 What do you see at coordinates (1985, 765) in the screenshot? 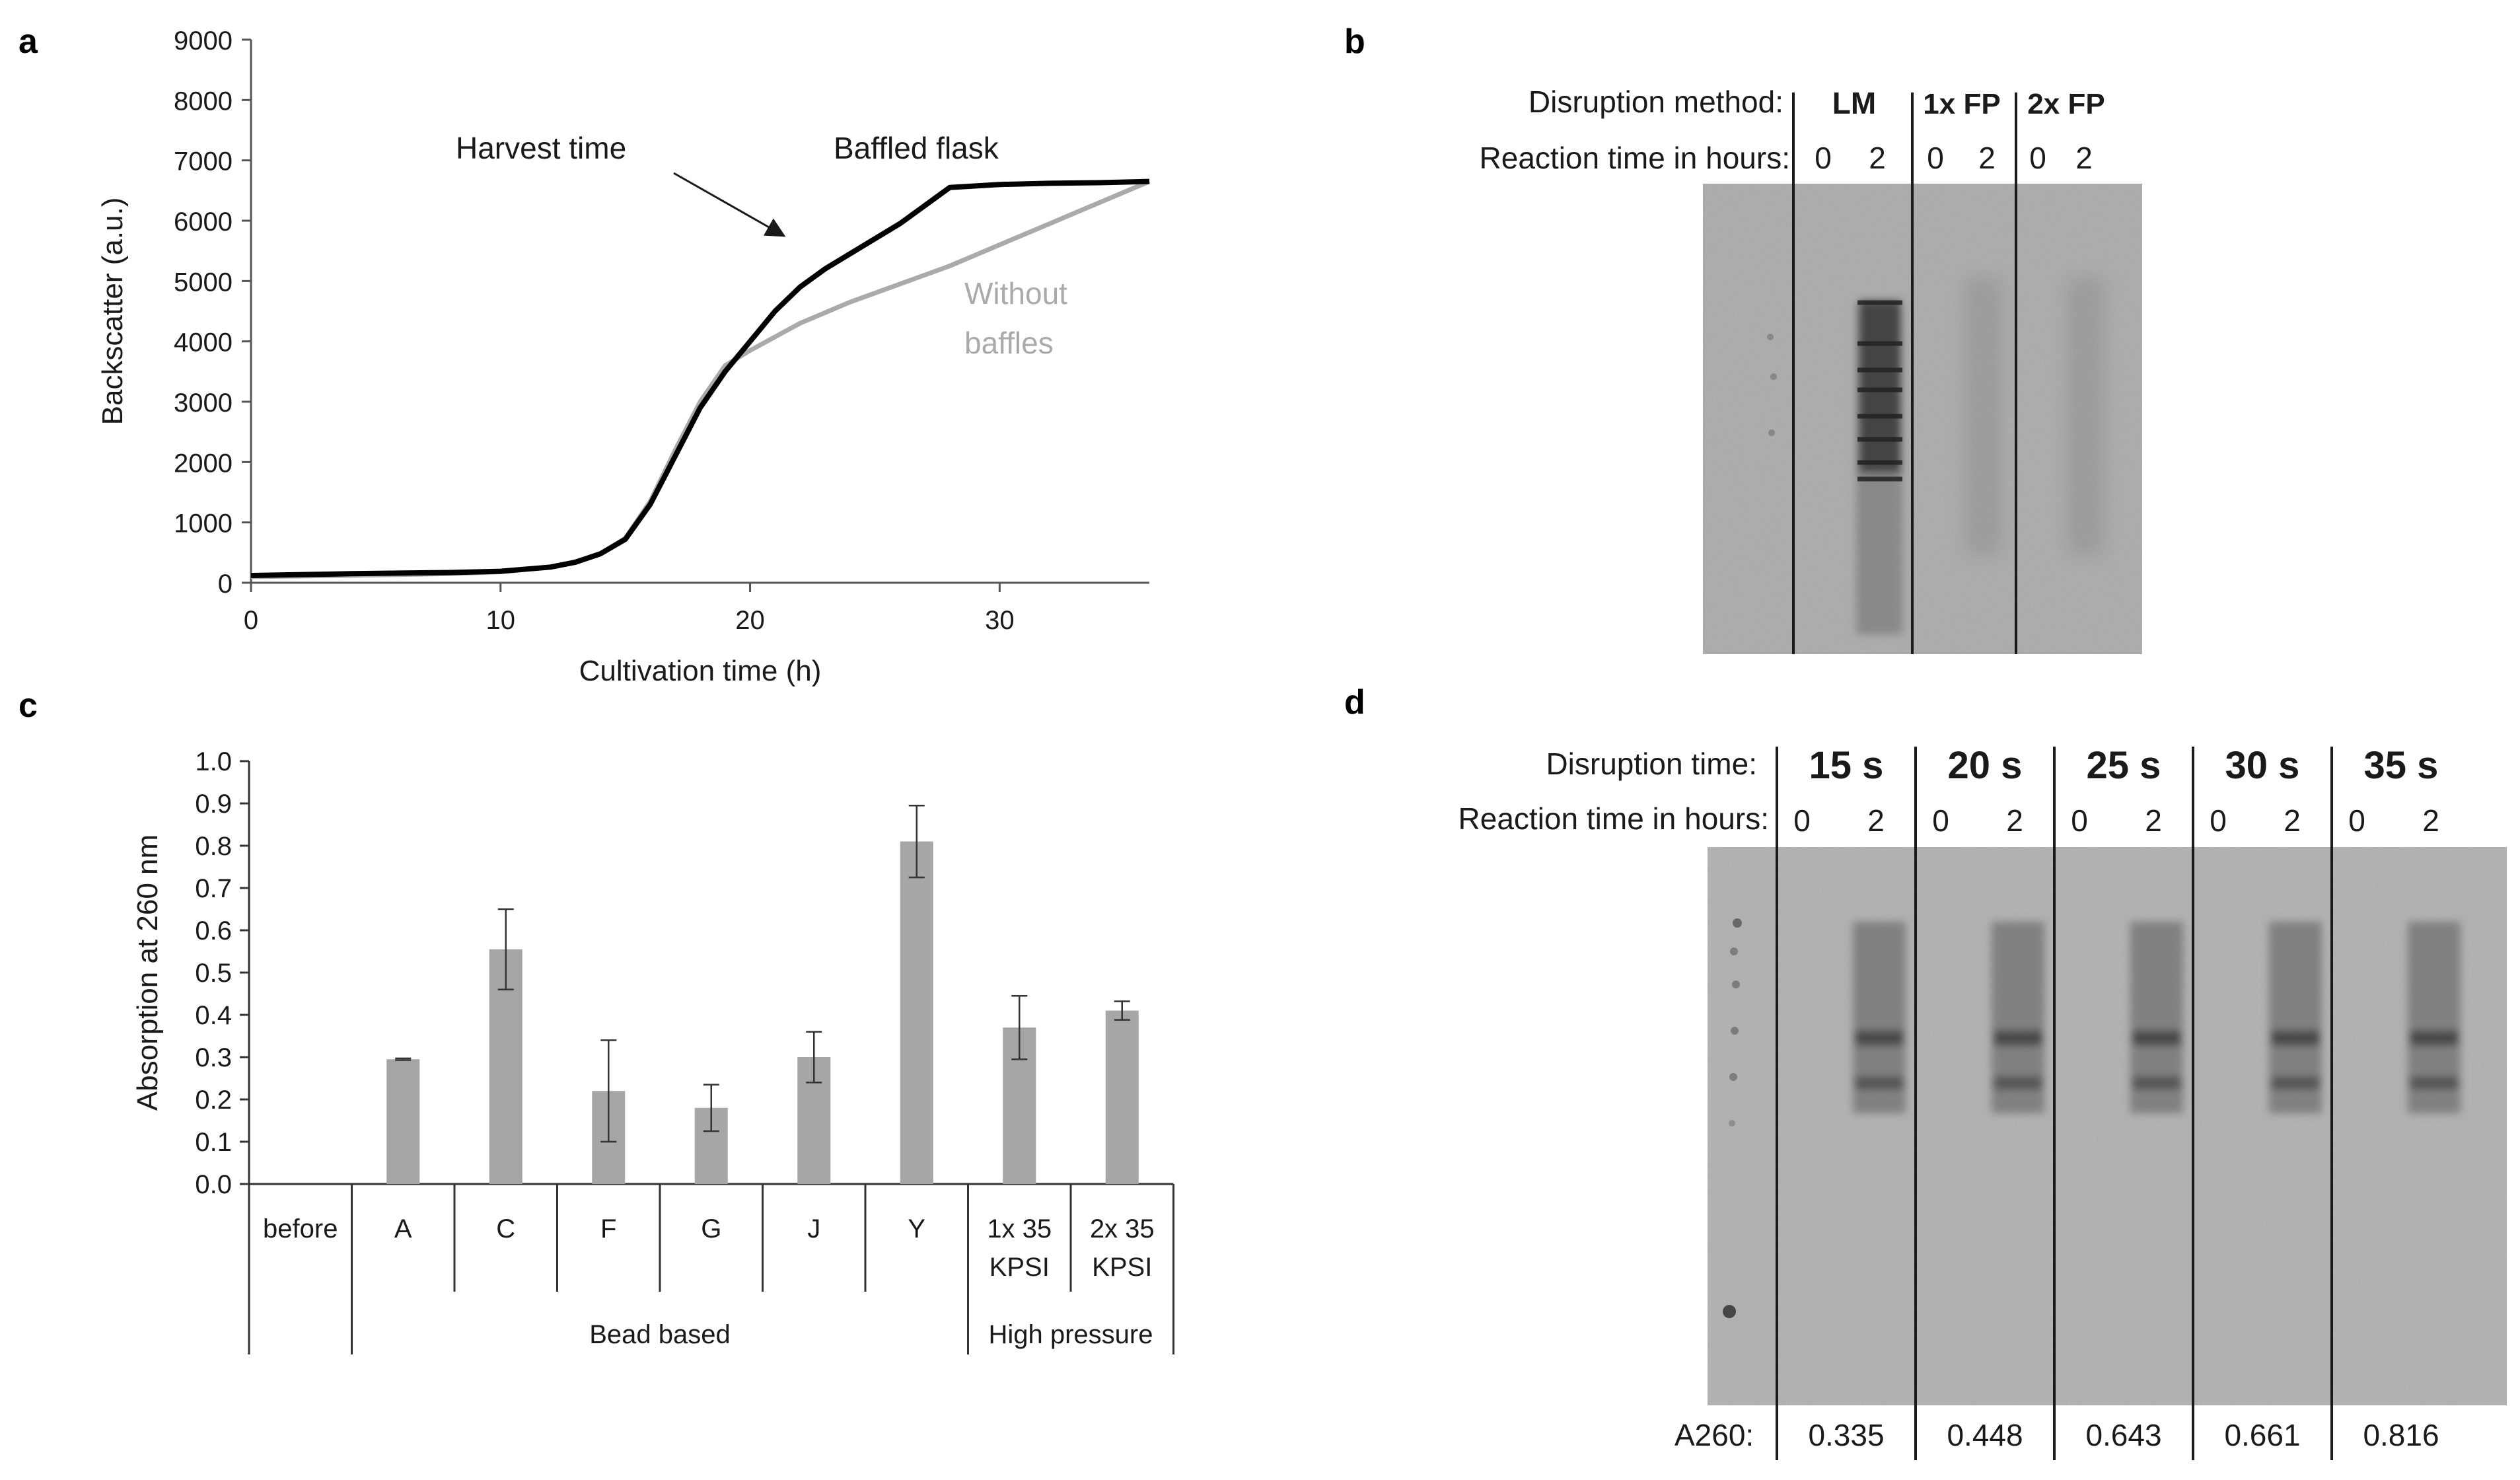
I see `gel-d-disruption-time: 20 s` at bounding box center [1985, 765].